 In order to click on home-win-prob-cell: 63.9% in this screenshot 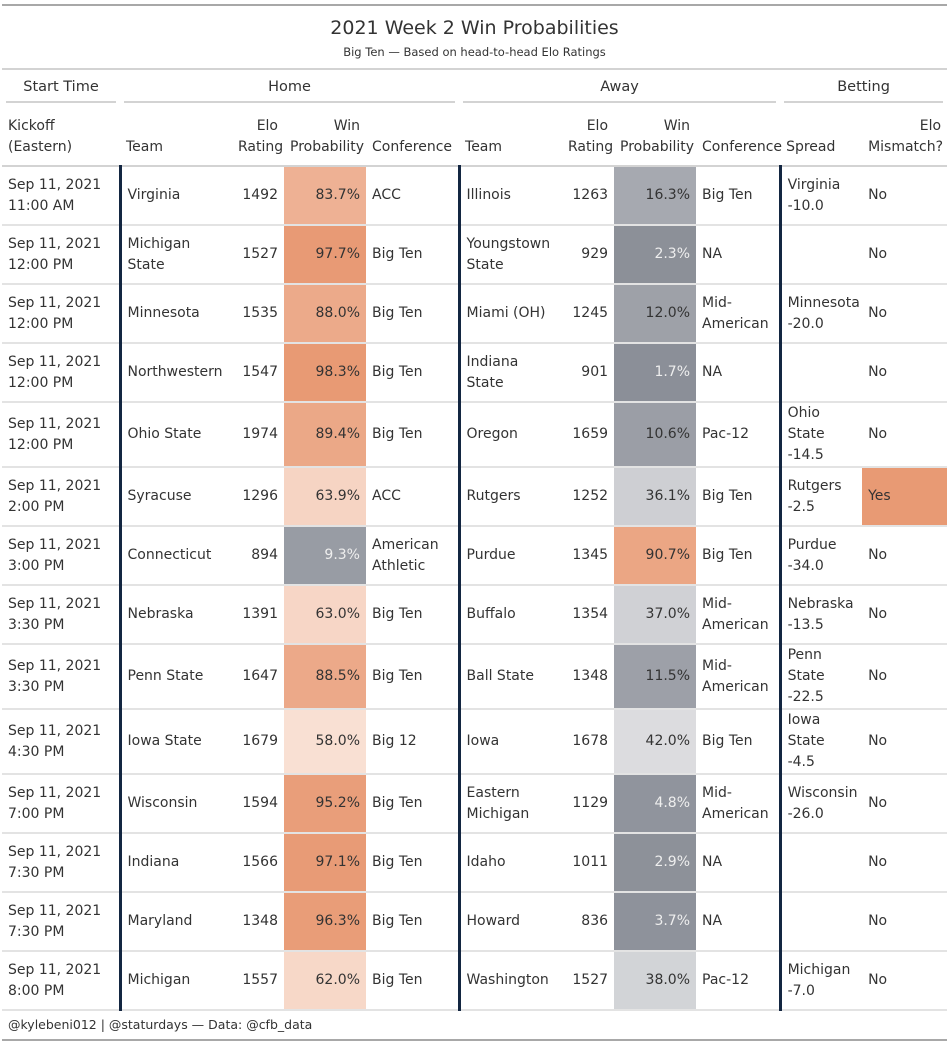, I will do `click(325, 497)`.